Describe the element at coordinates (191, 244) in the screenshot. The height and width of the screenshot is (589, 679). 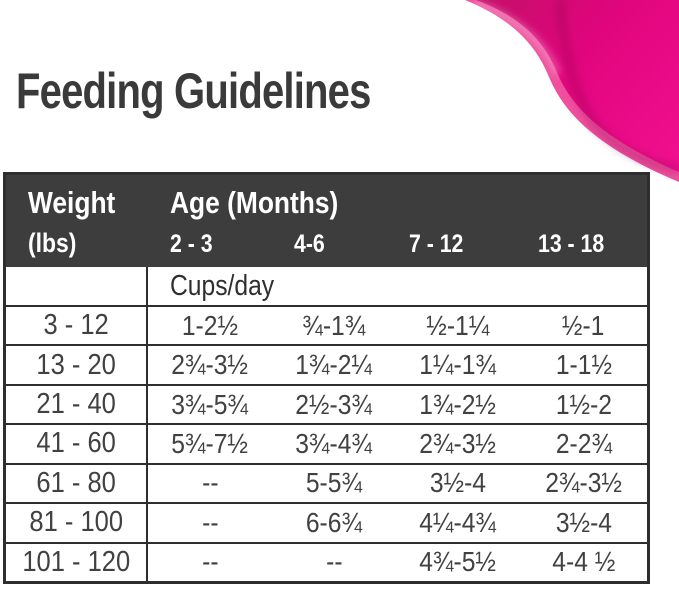
I see `age-col-label-0: 2 - 3` at that location.